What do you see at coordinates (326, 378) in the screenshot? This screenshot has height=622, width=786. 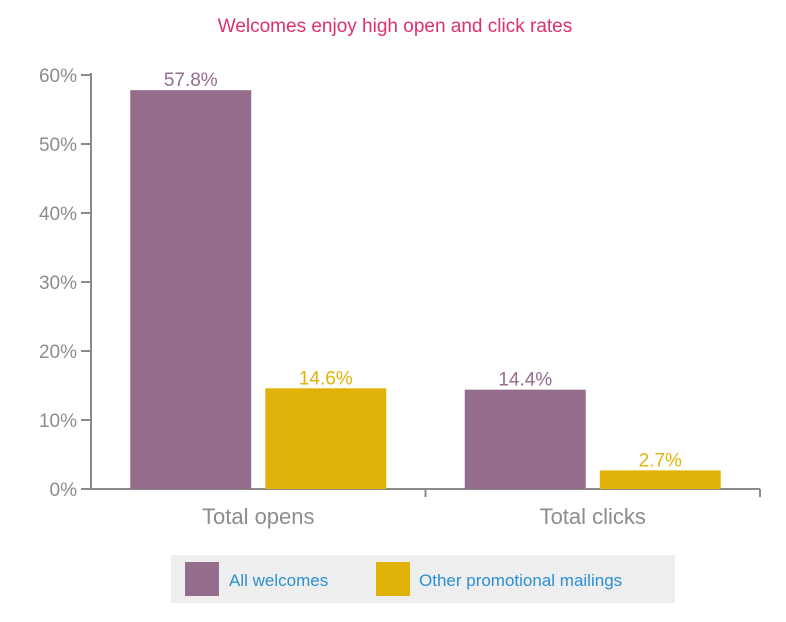 I see `bar-value-label: 14.6%` at bounding box center [326, 378].